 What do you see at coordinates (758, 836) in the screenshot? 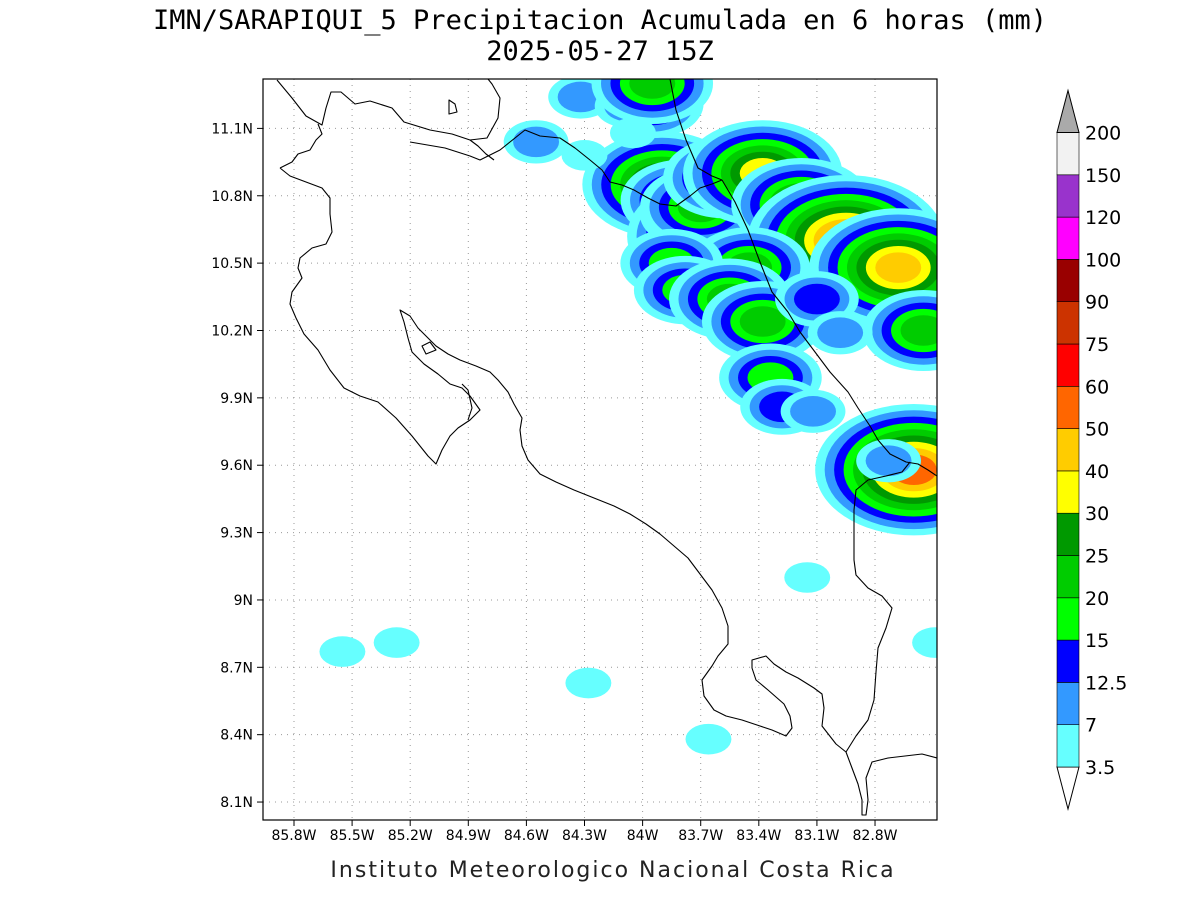
I see `lon-tick-label: 83.4W` at bounding box center [758, 836].